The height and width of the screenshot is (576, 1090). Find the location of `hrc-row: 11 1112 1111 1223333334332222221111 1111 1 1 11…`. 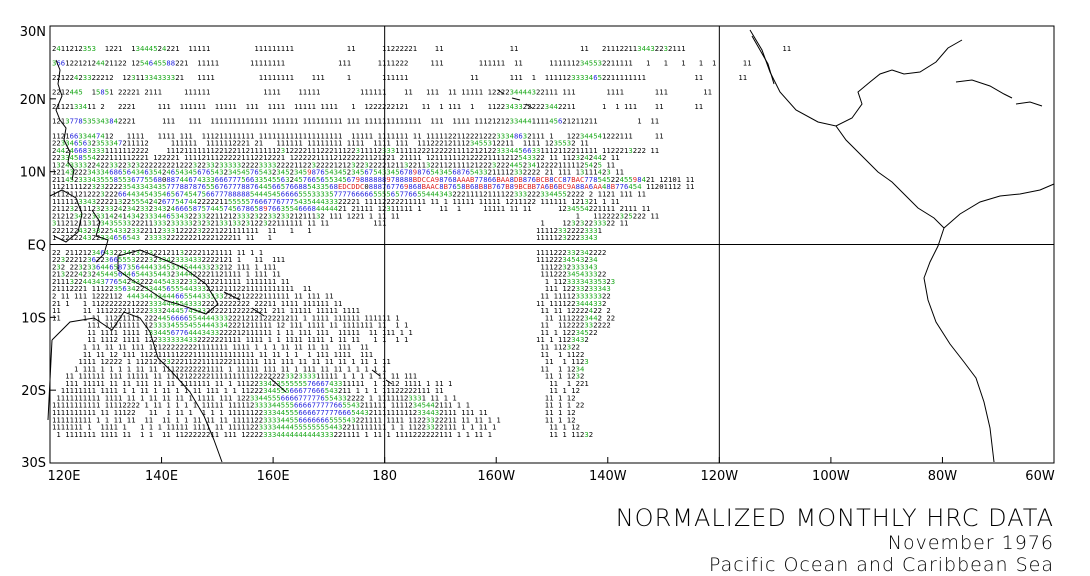

hrc-row: 11 1112 1111 1223333334332222221111 1111 1 1 11… is located at coordinates (338, 339).